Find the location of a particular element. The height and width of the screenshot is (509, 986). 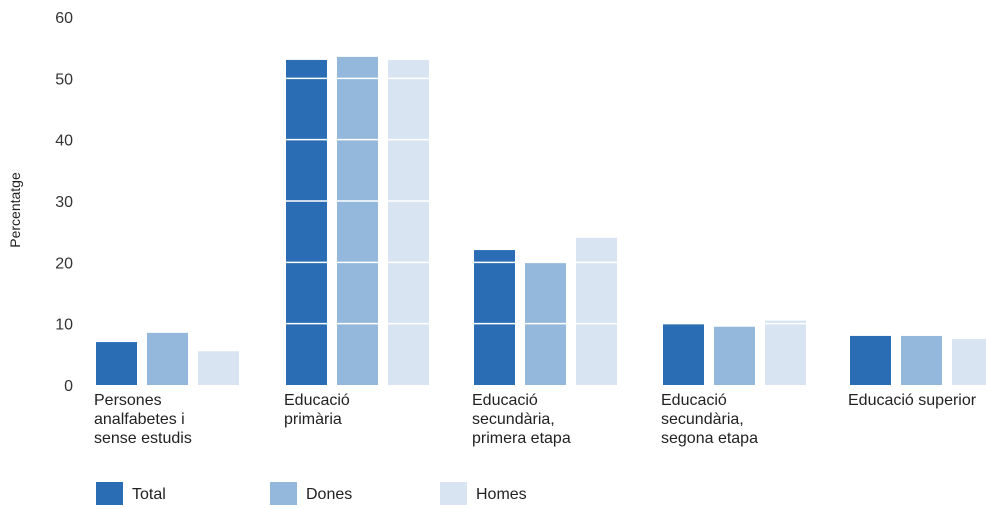

y-tick-label: 40 is located at coordinates (64, 141).